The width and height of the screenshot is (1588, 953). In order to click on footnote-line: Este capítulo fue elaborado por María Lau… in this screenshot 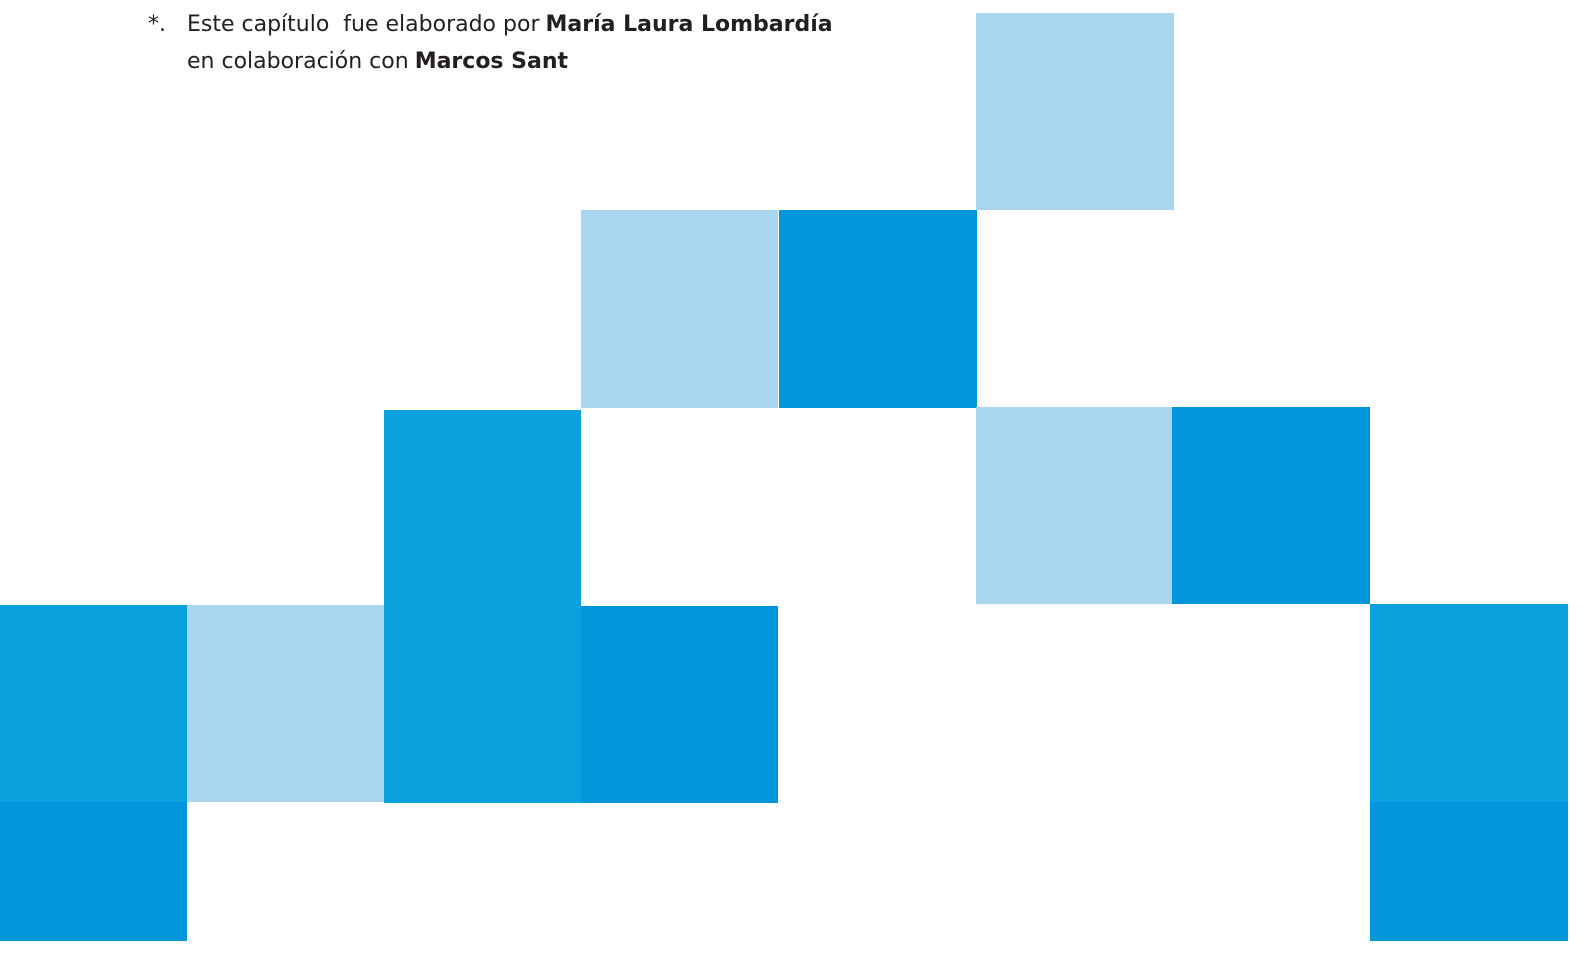, I will do `click(510, 24)`.